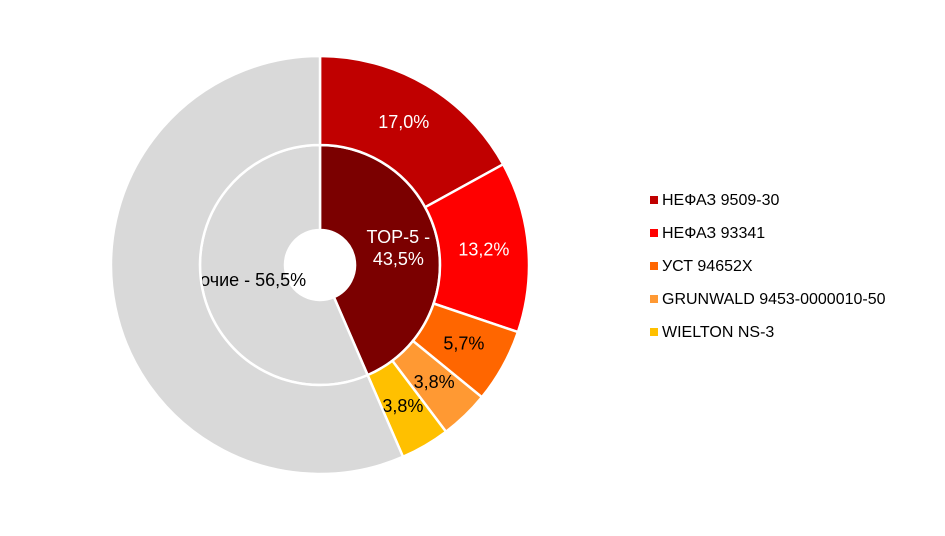 Image resolution: width=945 pixels, height=536 pixels. What do you see at coordinates (483, 249) in the screenshot?
I see `data-label: 13,2%` at bounding box center [483, 249].